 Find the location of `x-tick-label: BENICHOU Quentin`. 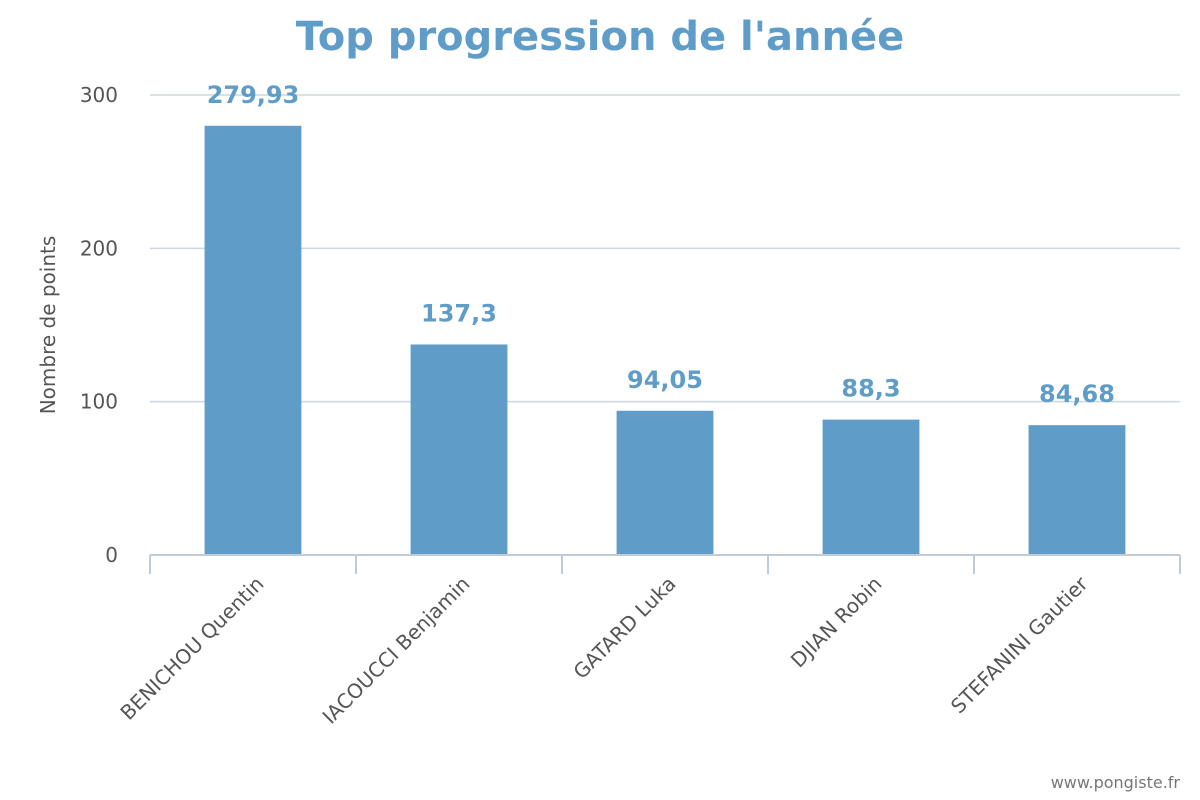

x-tick-label: BENICHOU Quentin is located at coordinates (191, 648).